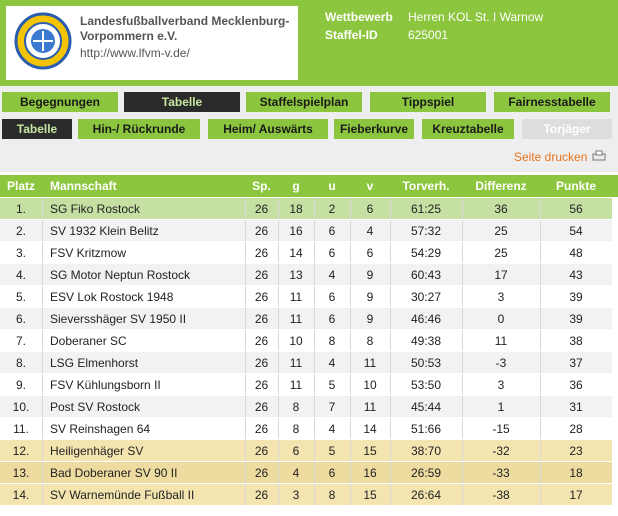  What do you see at coordinates (567, 129) in the screenshot?
I see `sub-tab: Torjäger` at bounding box center [567, 129].